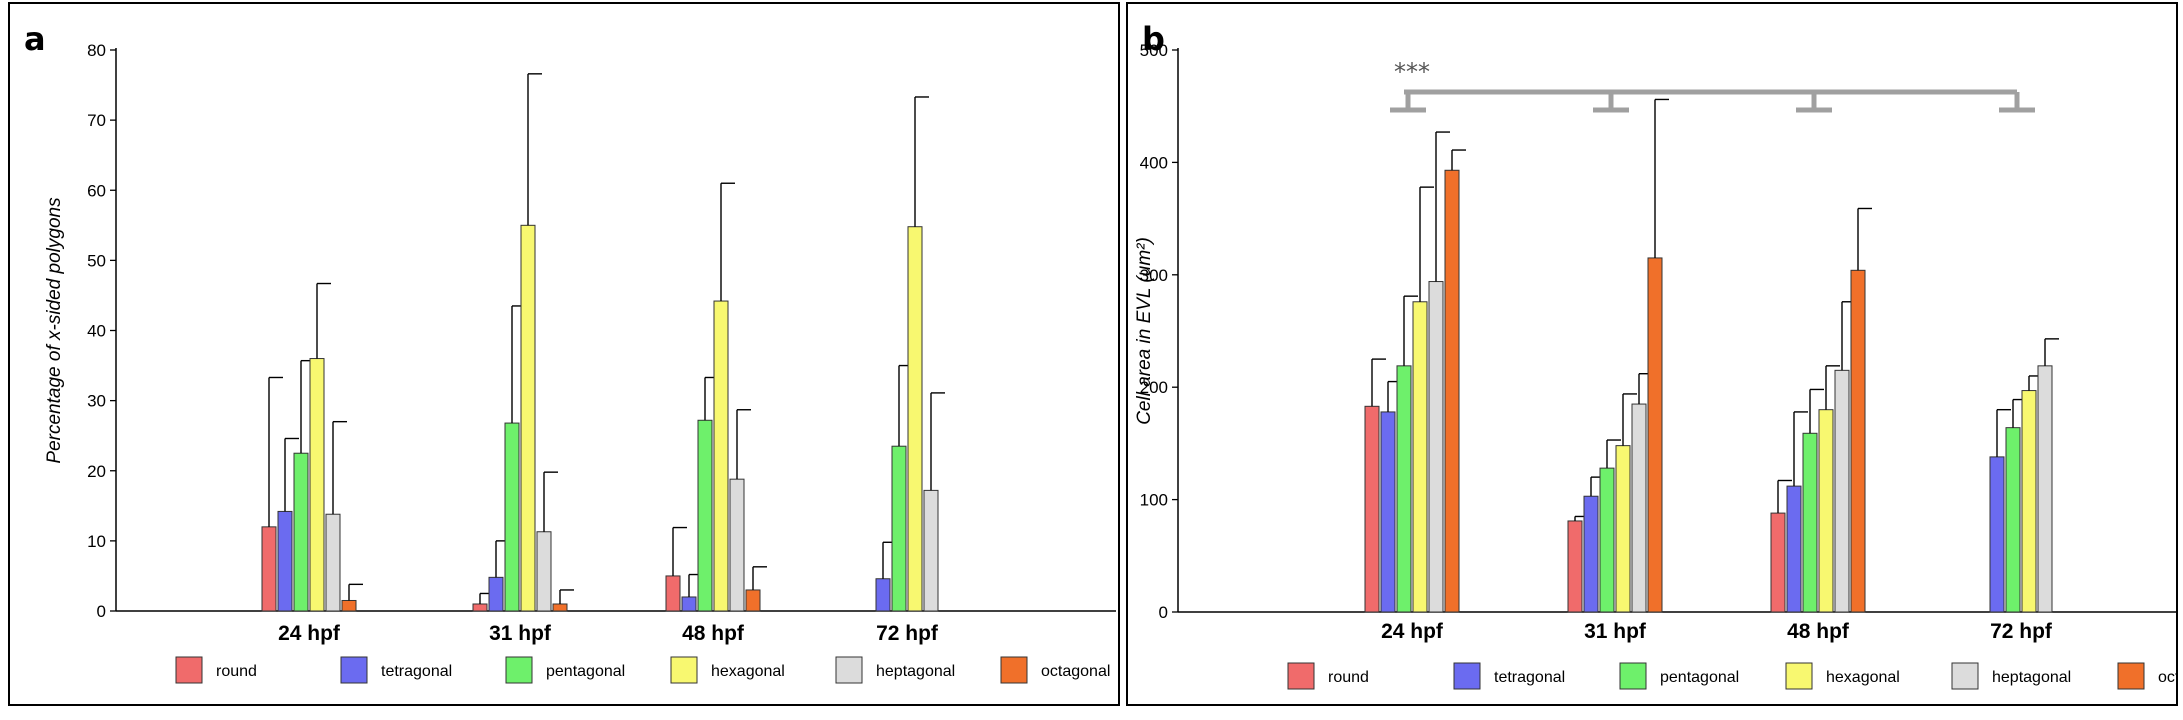  I want to click on panel-label-b: b, so click(1153, 39).